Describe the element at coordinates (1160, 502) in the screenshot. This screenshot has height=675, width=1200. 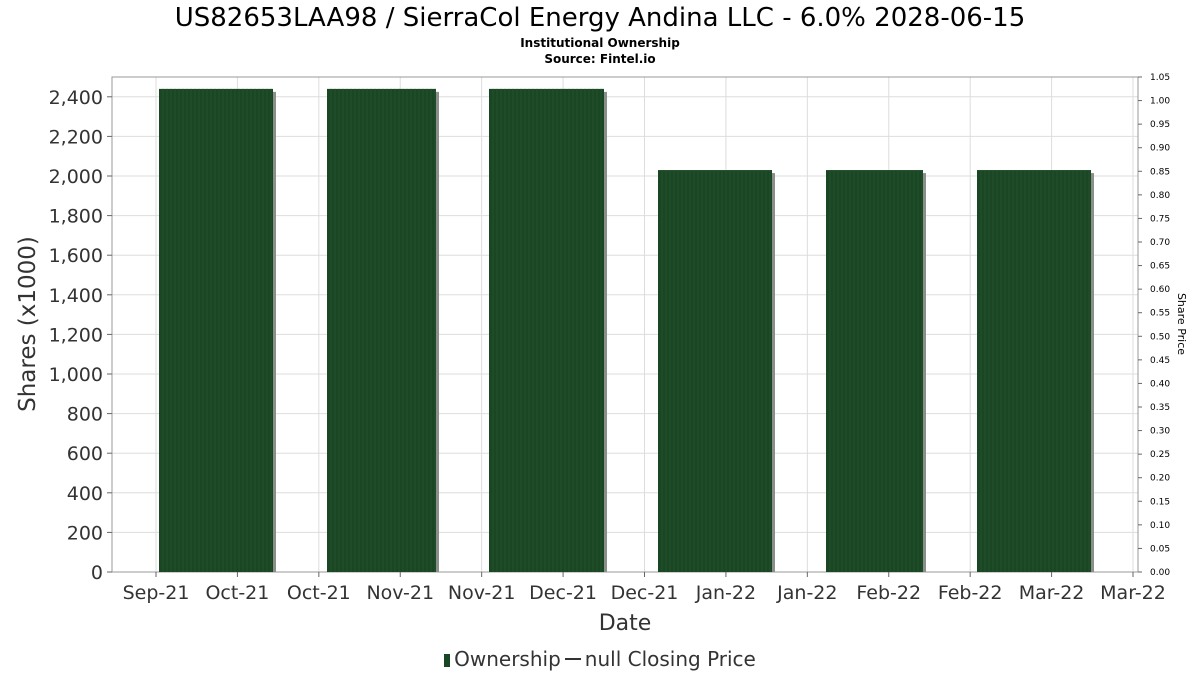
I see `y2-tick-label: 0.15` at that location.